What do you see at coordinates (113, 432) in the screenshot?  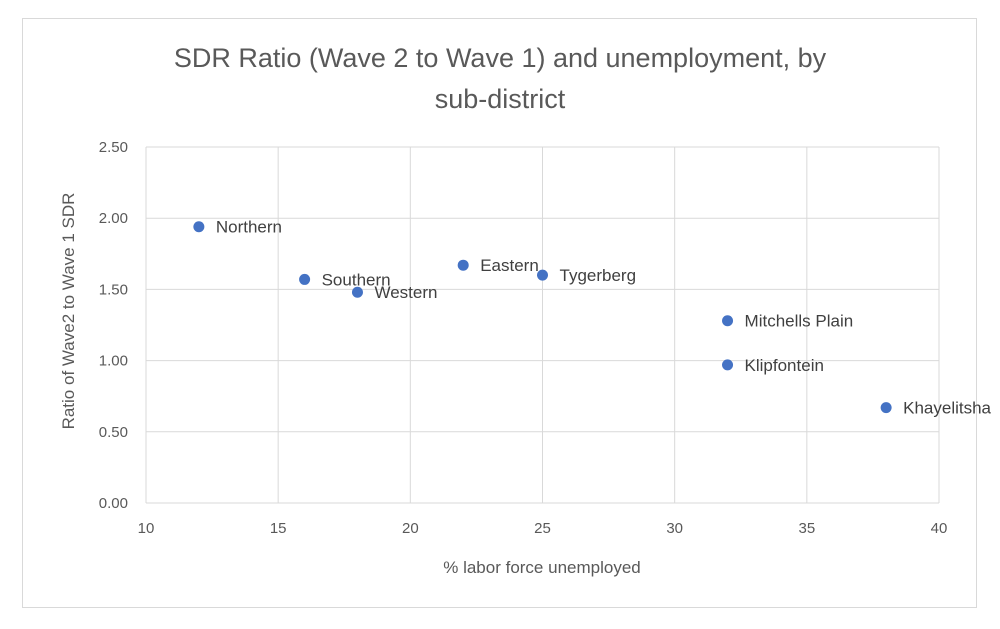 I see `y-tick-label: 0.50` at bounding box center [113, 432].